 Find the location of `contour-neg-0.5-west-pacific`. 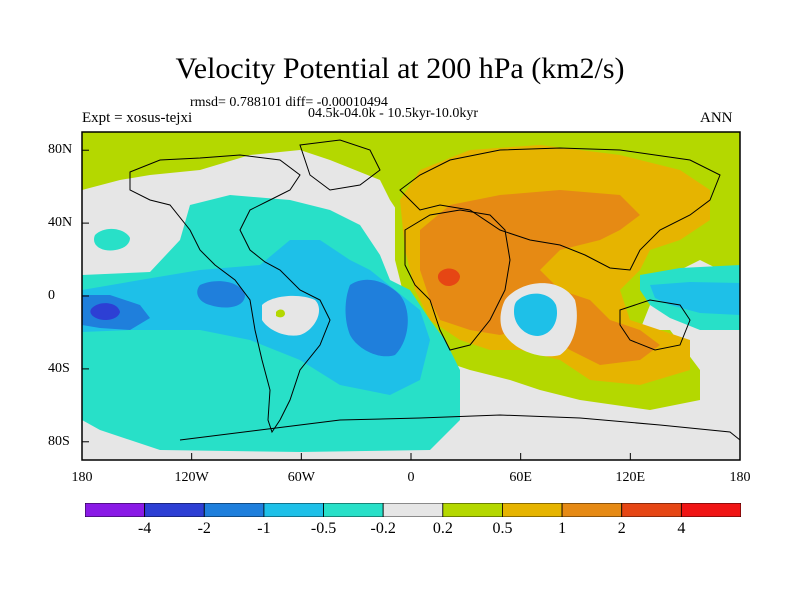

contour-neg-0.5-west-pacific is located at coordinates (695, 298).